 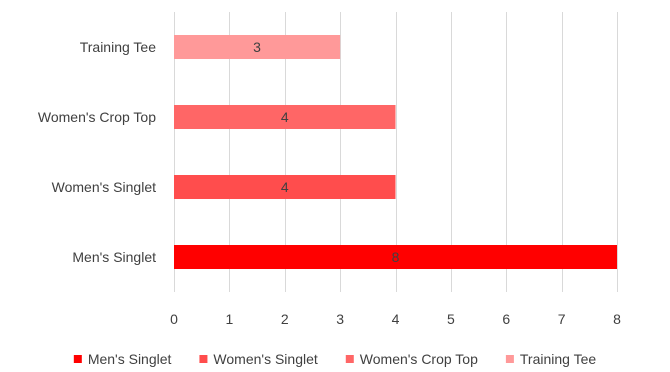 I want to click on legend-label: Women's Crop Top, so click(x=419, y=359).